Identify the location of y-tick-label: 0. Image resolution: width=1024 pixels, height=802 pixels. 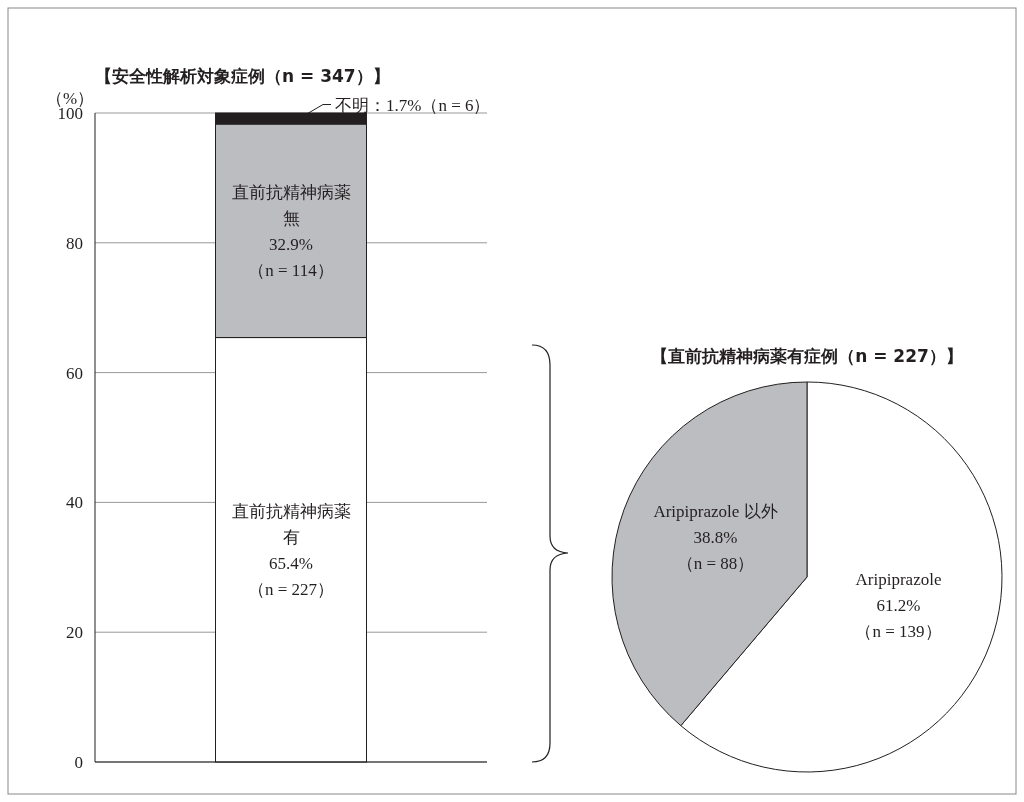
(78, 762).